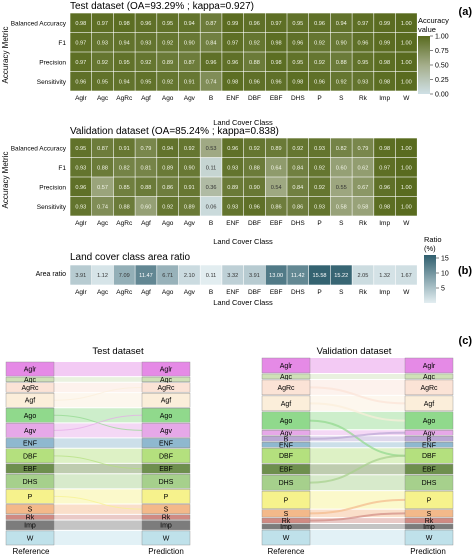 Image resolution: width=474 pixels, height=557 pixels. Describe the element at coordinates (341, 149) in the screenshot. I see `heatmap-cell-value: 0.82` at that location.